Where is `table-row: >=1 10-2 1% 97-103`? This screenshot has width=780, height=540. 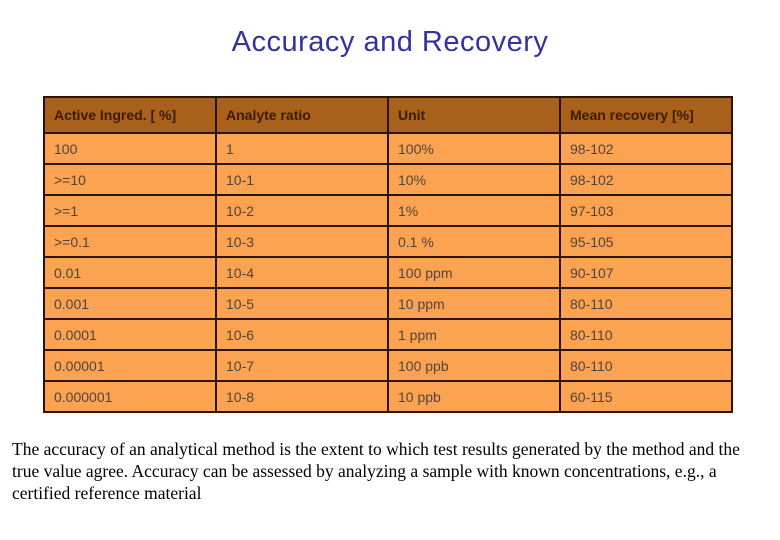
table-row: >=1 10-2 1% 97-103 is located at coordinates (388, 210).